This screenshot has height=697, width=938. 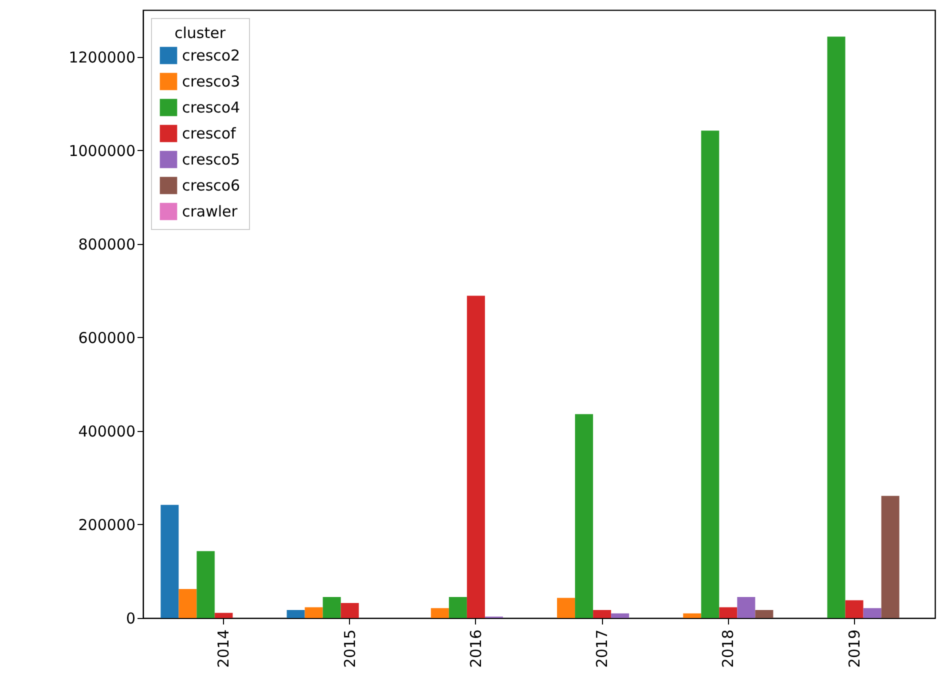 I want to click on legend-label: cresco6, so click(x=211, y=185).